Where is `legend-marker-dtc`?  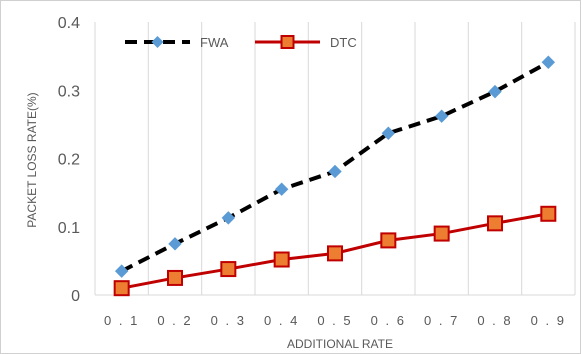 legend-marker-dtc is located at coordinates (287, 42).